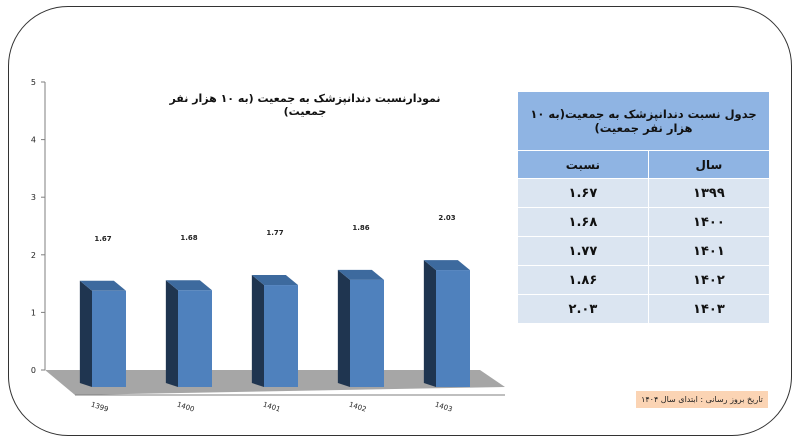 This screenshot has width=802, height=446. I want to click on table-row: ۱۴۰۰ ۱.۶۸, so click(644, 222).